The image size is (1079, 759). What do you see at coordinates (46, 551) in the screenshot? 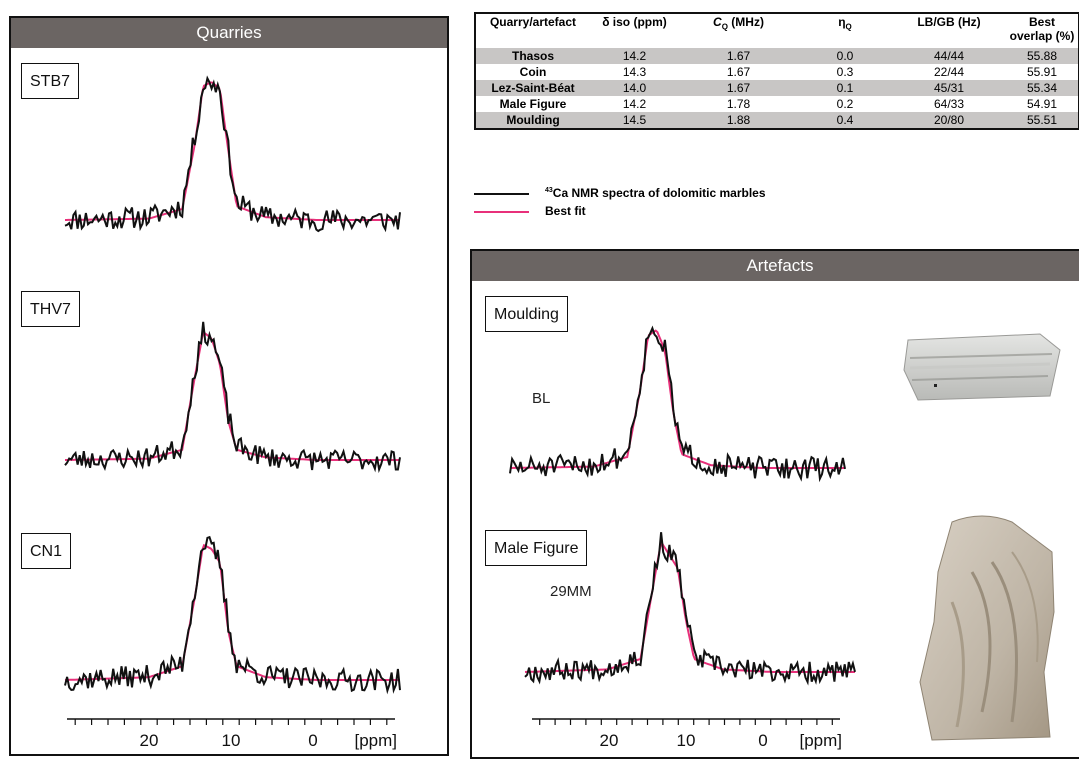
I see `sample-label-cn1: CN1` at bounding box center [46, 551].